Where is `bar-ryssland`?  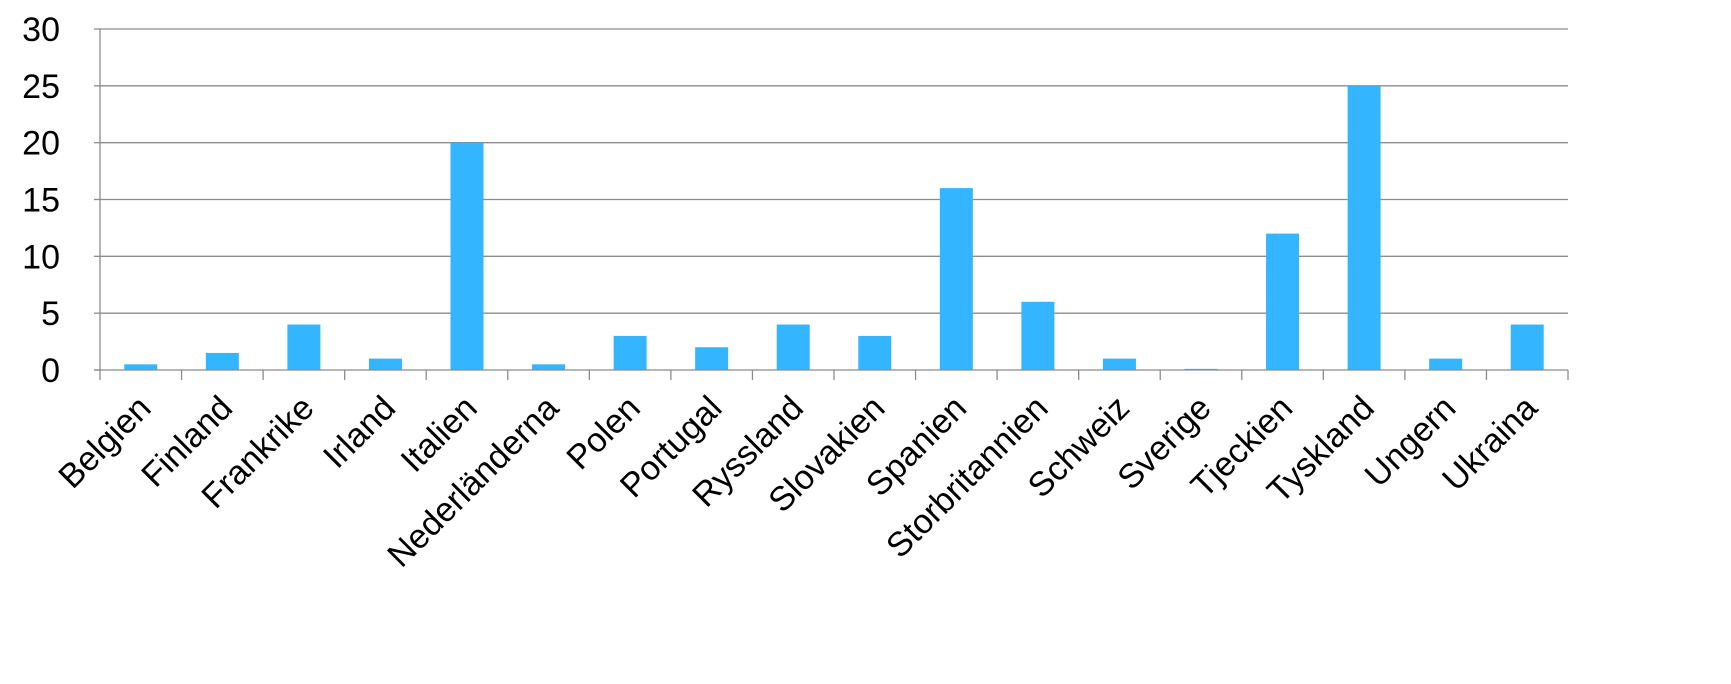
bar-ryssland is located at coordinates (793, 347).